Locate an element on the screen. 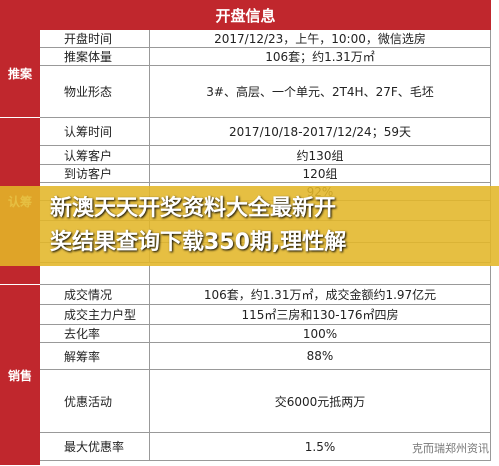  row-label: 成交情况 is located at coordinates (95, 295).